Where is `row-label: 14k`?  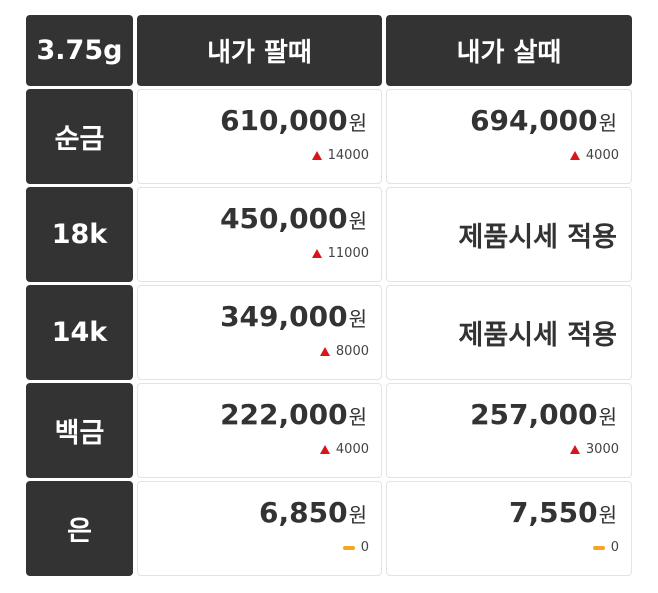 row-label: 14k is located at coordinates (79, 332).